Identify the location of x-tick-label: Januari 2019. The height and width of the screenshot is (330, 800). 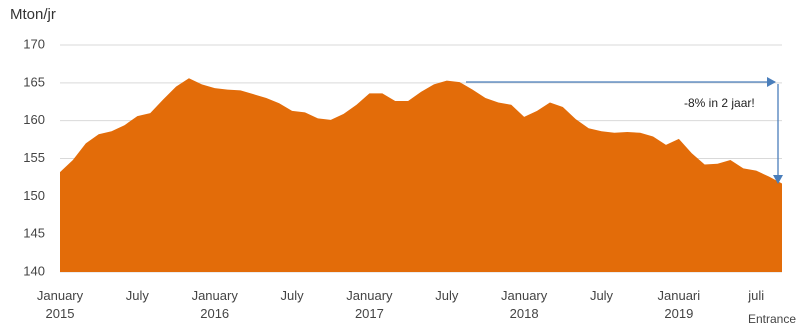
(679, 304).